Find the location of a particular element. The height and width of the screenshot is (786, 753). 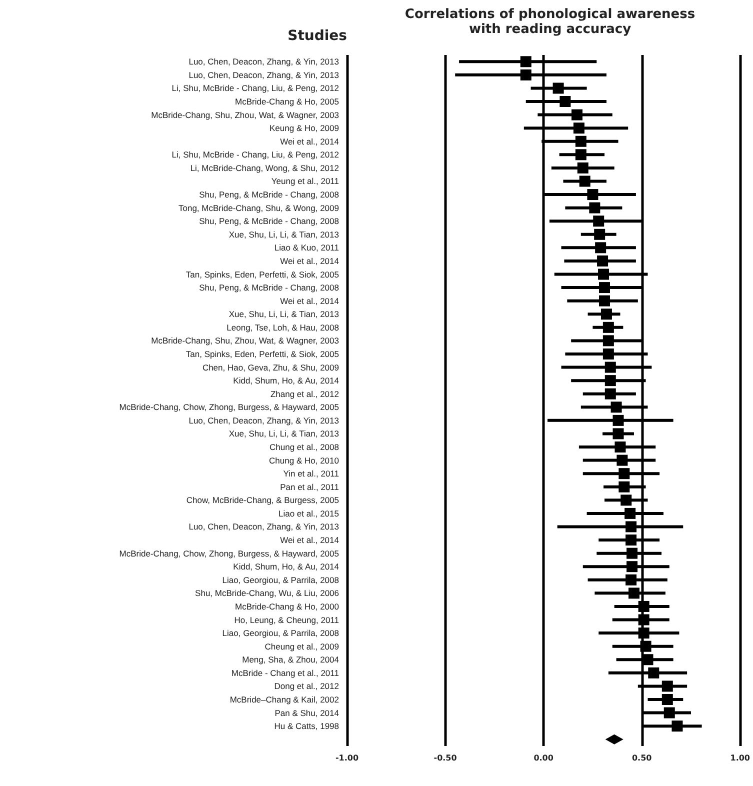

y-tick-label: Yeung et al., 2011 is located at coordinates (305, 181).